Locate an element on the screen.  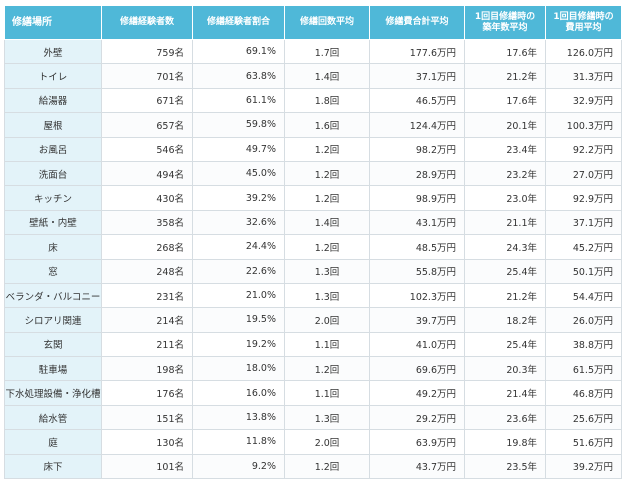
cell-place: 床 is located at coordinates (53, 247).